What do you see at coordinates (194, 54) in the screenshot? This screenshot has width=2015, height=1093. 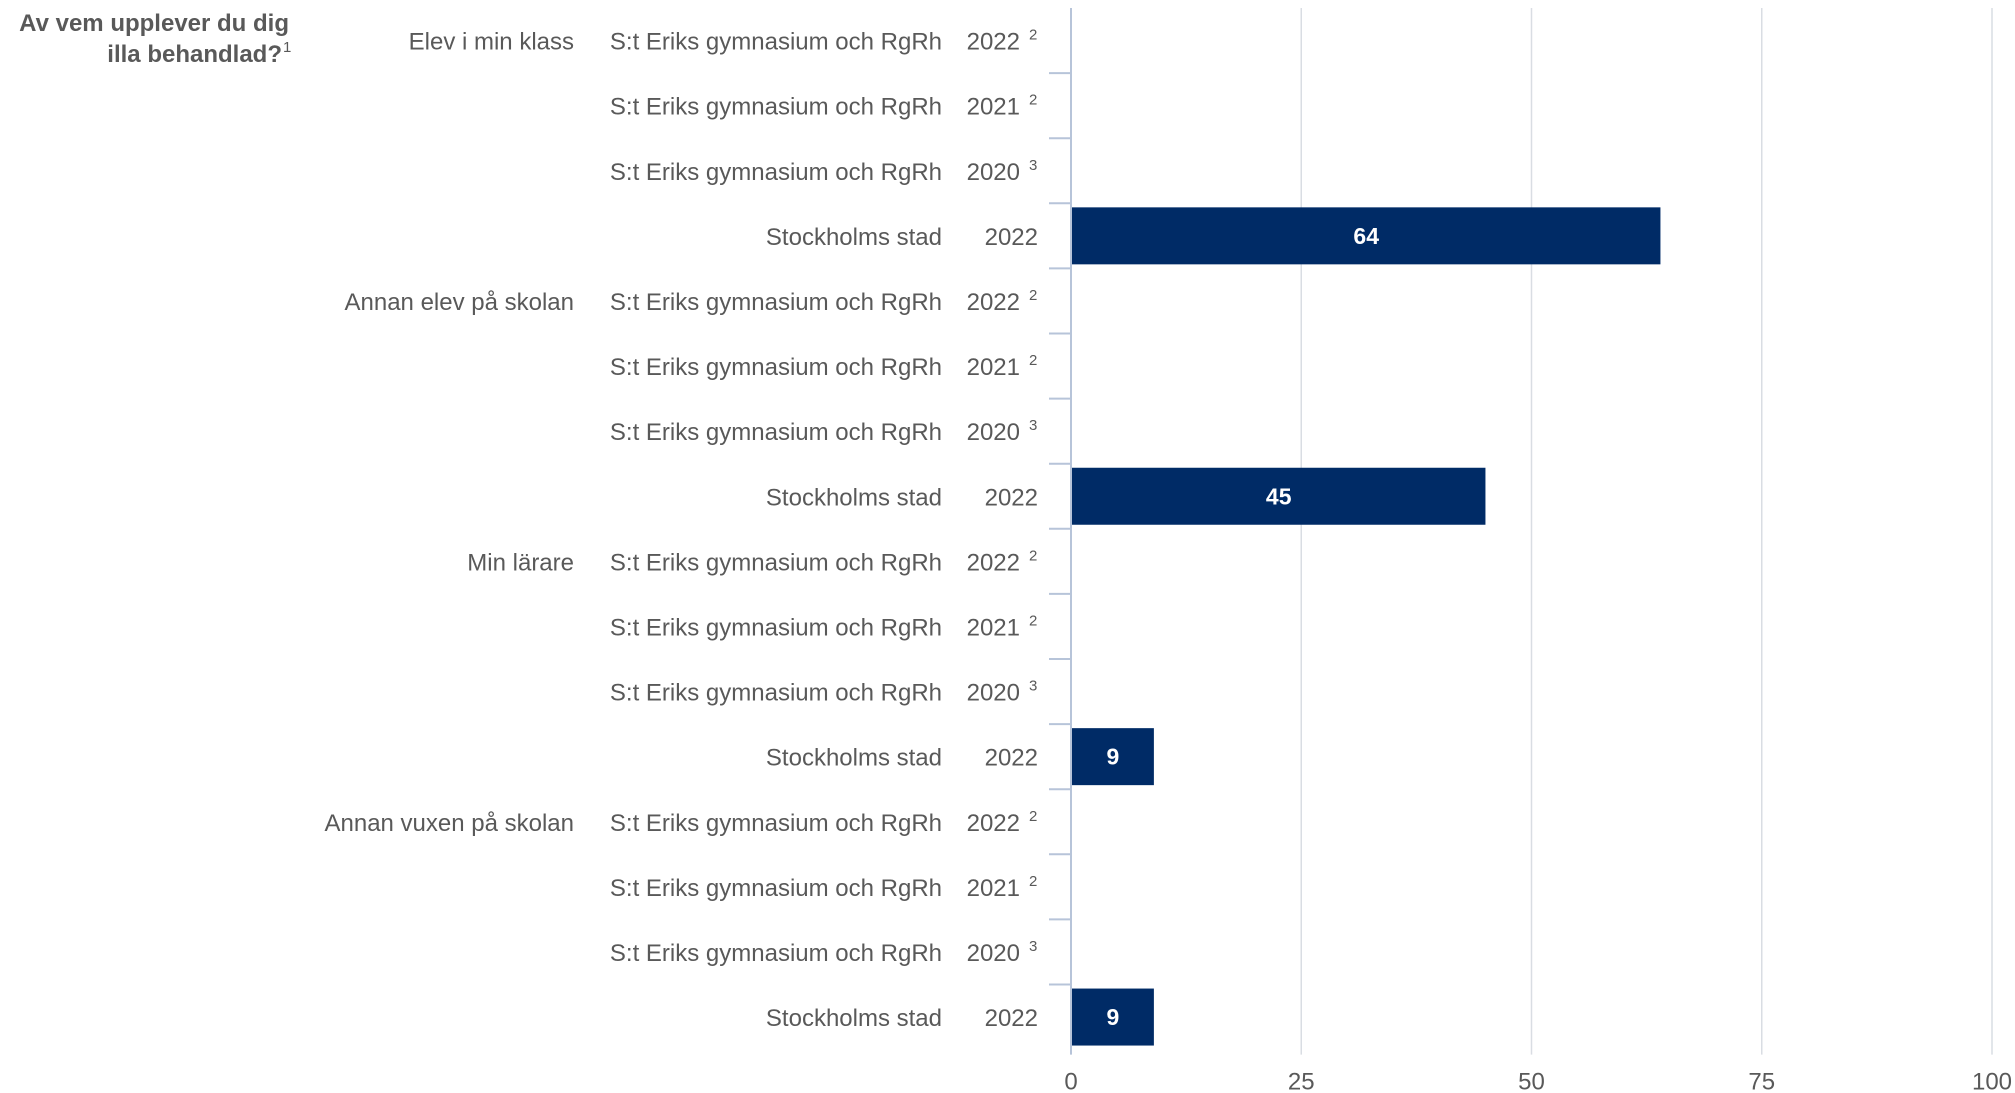 I see `chart-question-line-2: illa behandlad?` at bounding box center [194, 54].